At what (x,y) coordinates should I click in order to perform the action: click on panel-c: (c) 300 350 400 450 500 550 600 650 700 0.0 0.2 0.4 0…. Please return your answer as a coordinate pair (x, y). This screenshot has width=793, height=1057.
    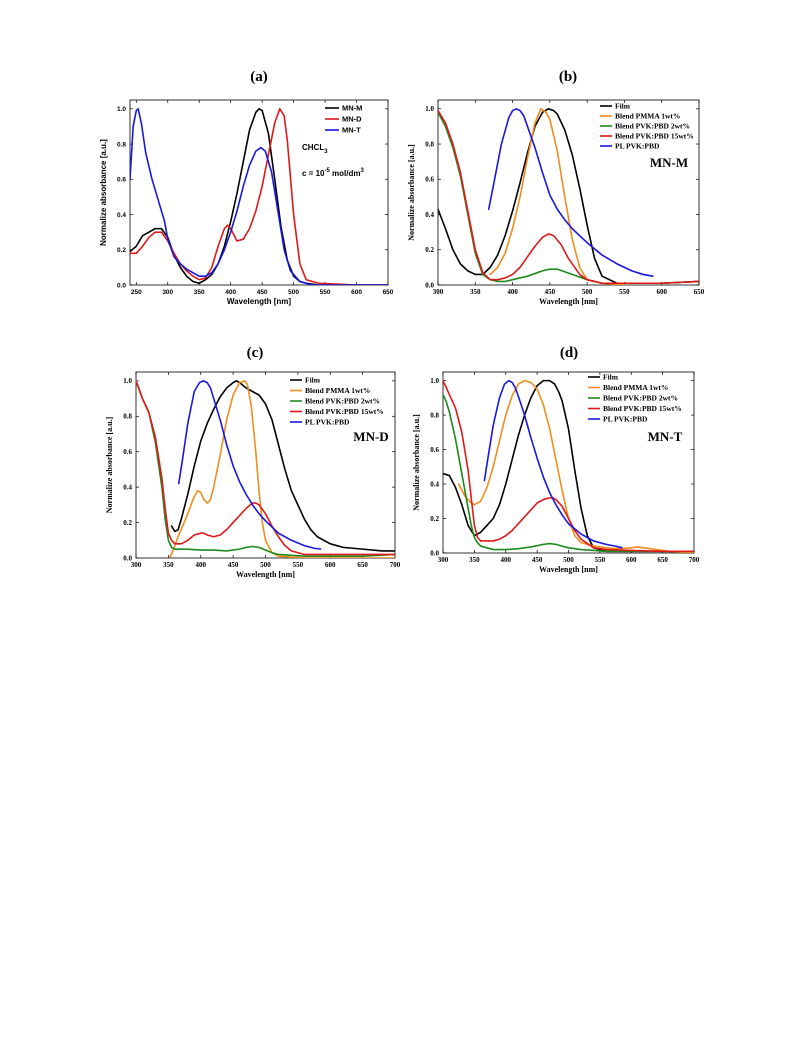
    Looking at the image, I should click on (253, 462).